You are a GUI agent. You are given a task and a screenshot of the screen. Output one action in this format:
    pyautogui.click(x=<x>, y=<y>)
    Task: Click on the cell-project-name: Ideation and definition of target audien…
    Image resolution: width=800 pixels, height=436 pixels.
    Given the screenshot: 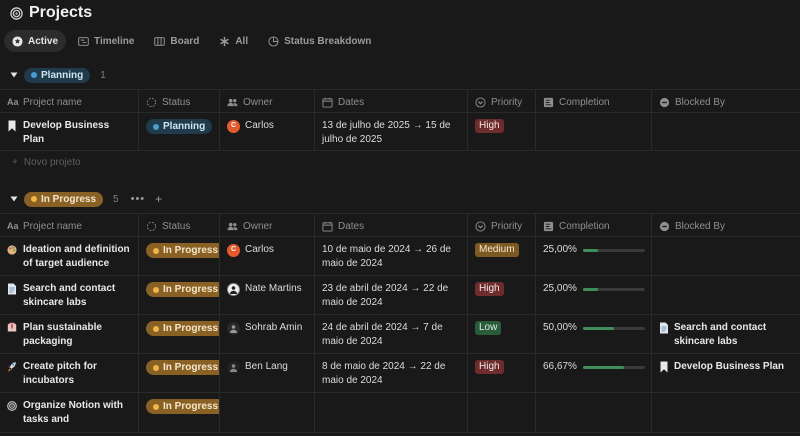 What is the action you would take?
    pyautogui.click(x=69, y=256)
    